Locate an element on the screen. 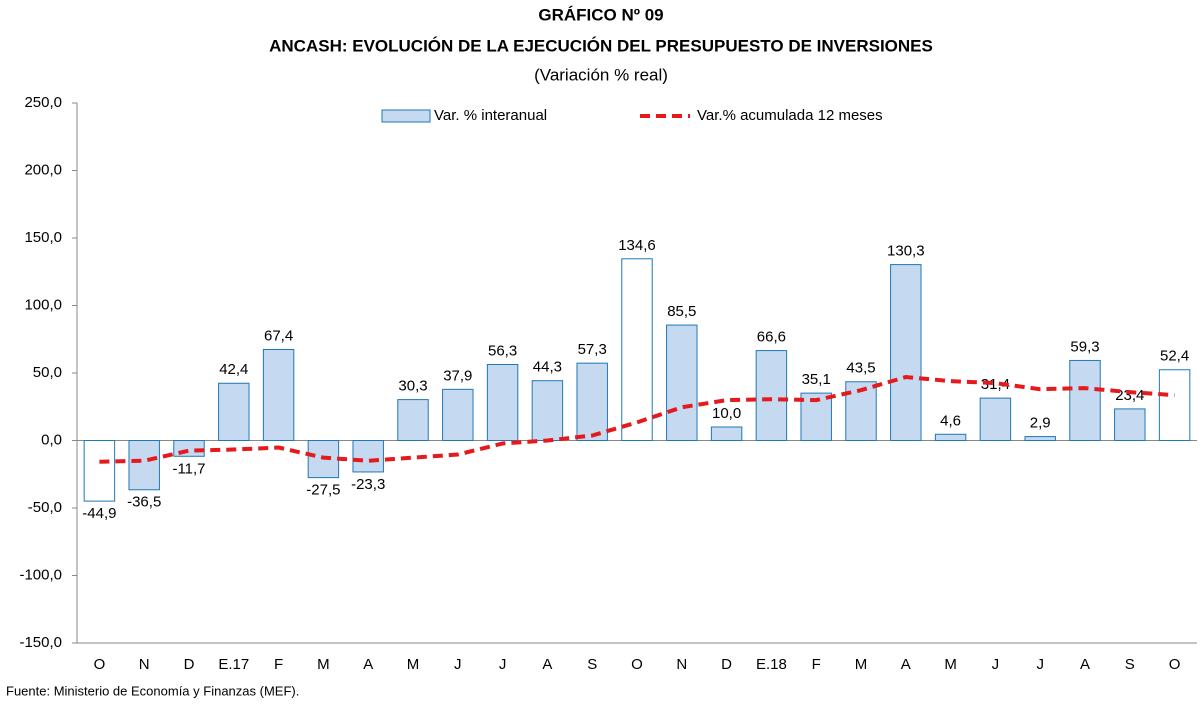  value-label: 43,5 is located at coordinates (860, 368).